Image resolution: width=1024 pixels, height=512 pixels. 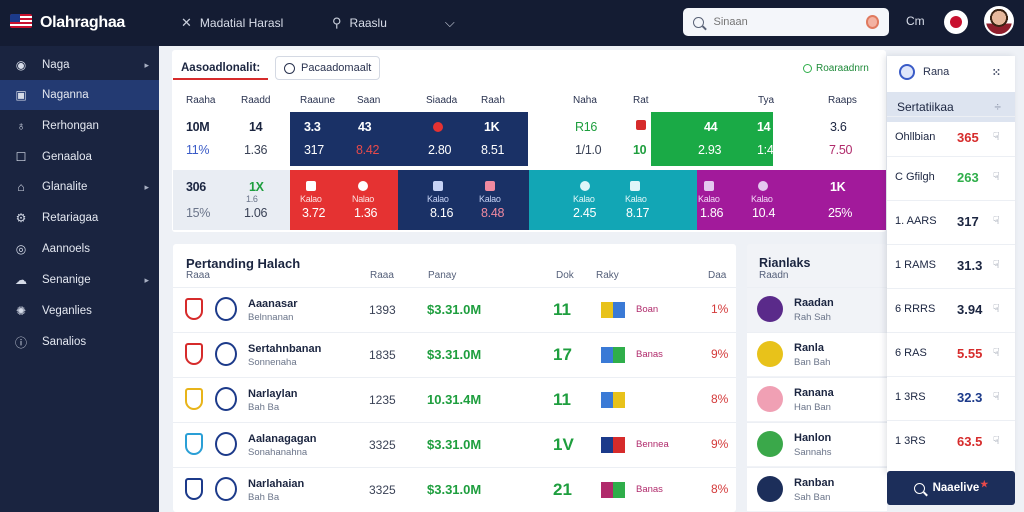 I want to click on app-title: Olahraghaa, so click(x=83, y=22).